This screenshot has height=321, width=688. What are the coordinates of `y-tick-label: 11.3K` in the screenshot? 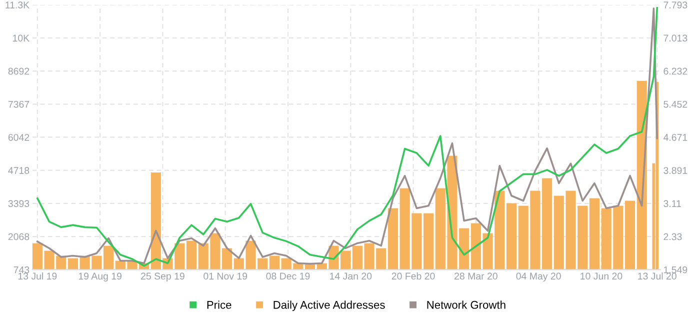 It's located at (18, 5).